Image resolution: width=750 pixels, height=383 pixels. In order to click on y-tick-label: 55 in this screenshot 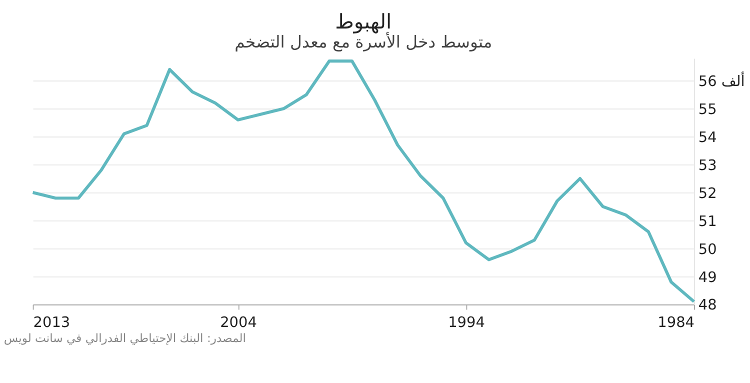, I will do `click(707, 110)`.